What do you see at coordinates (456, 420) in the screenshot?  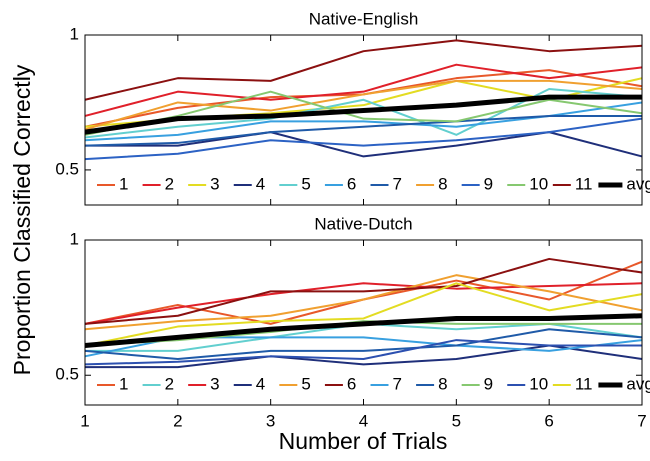 I see `x-tick-label: 5` at bounding box center [456, 420].